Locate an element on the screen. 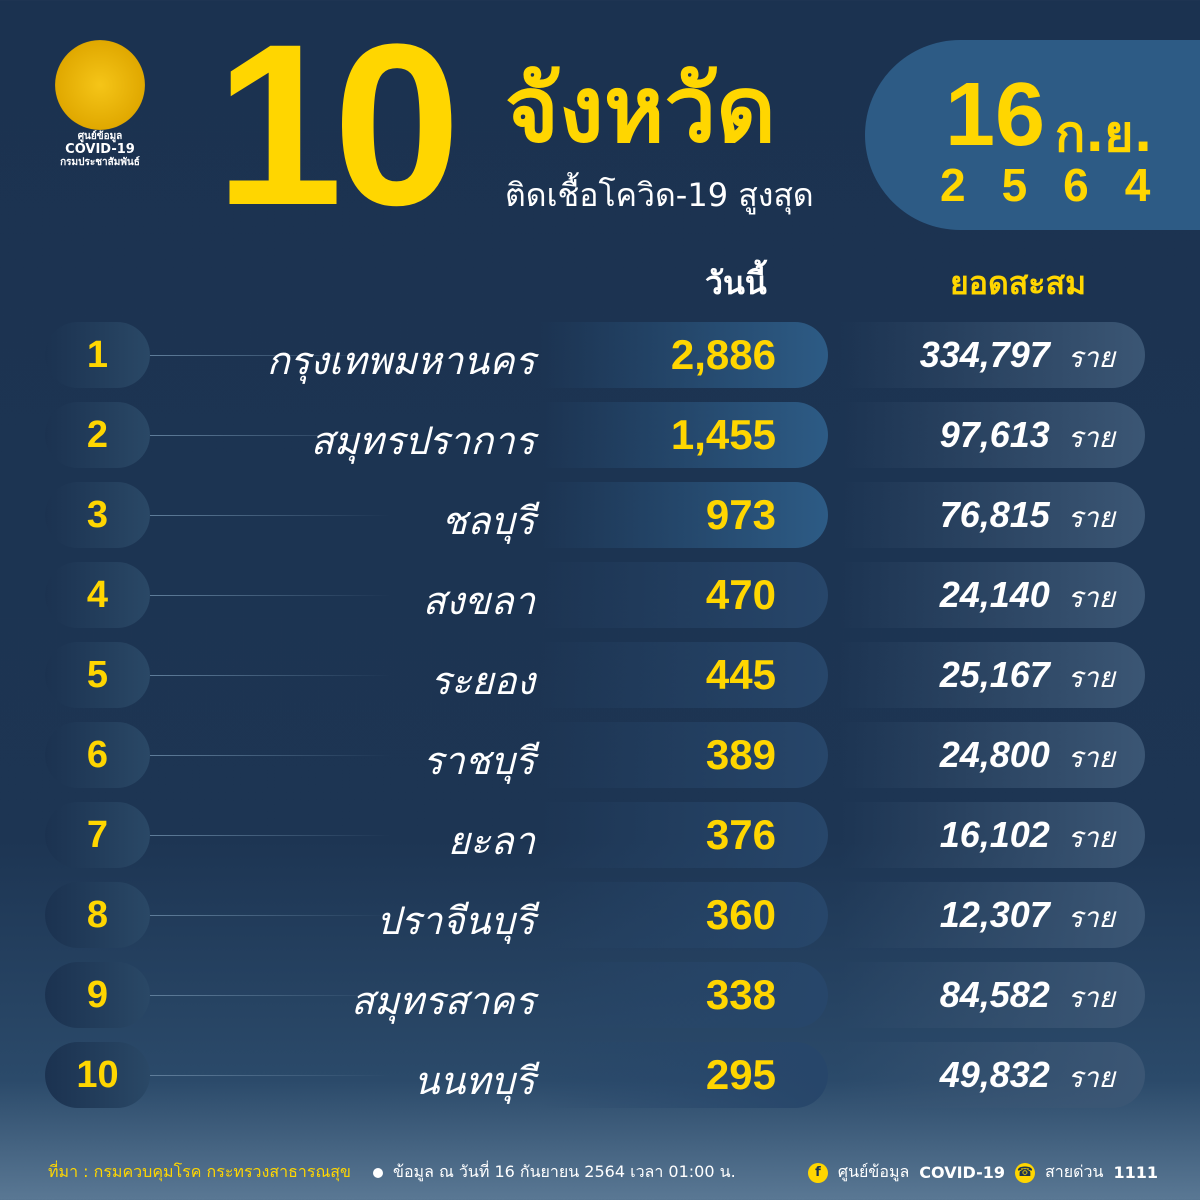  table-row: 1 กรุงเทพมหานคร 2,886 334,797 ราย is located at coordinates (600, 355).